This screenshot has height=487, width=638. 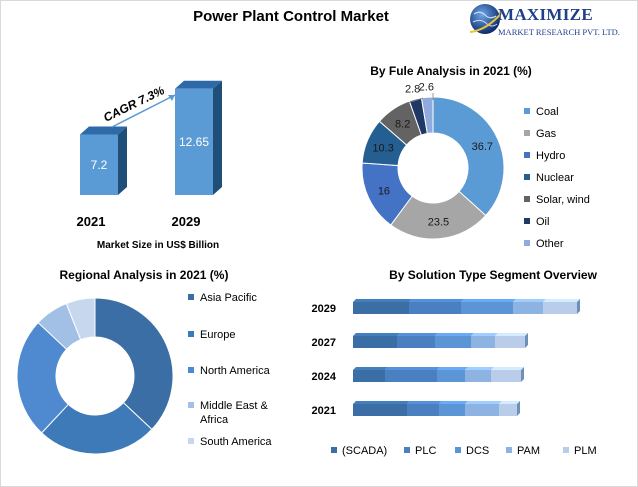 What do you see at coordinates (158, 245) in the screenshot?
I see `market-size-caption: Market Size in US$ Billion` at bounding box center [158, 245].